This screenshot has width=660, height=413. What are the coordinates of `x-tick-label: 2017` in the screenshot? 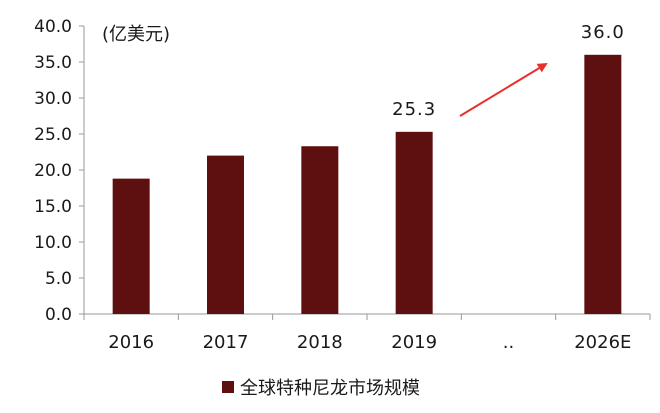 It's located at (226, 342).